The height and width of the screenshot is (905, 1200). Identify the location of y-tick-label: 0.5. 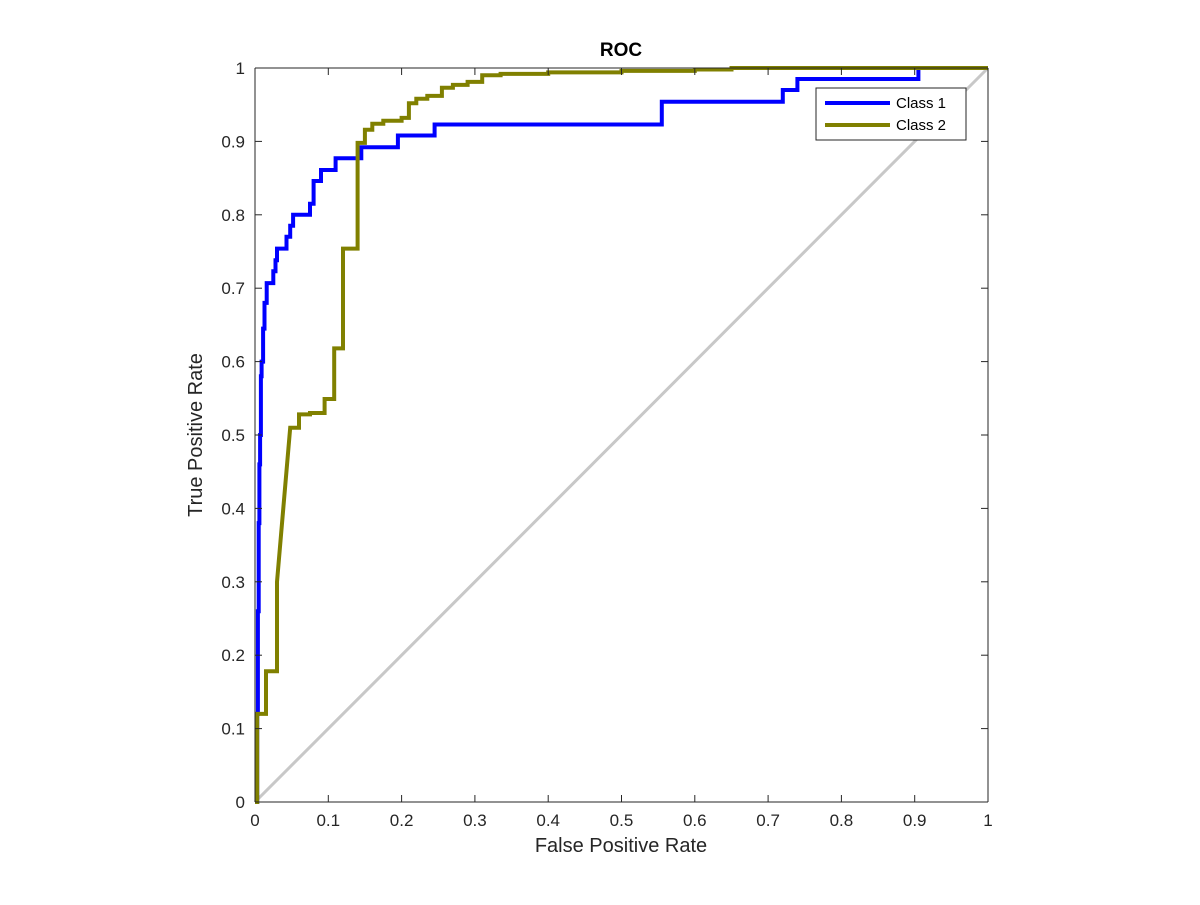
(233, 435).